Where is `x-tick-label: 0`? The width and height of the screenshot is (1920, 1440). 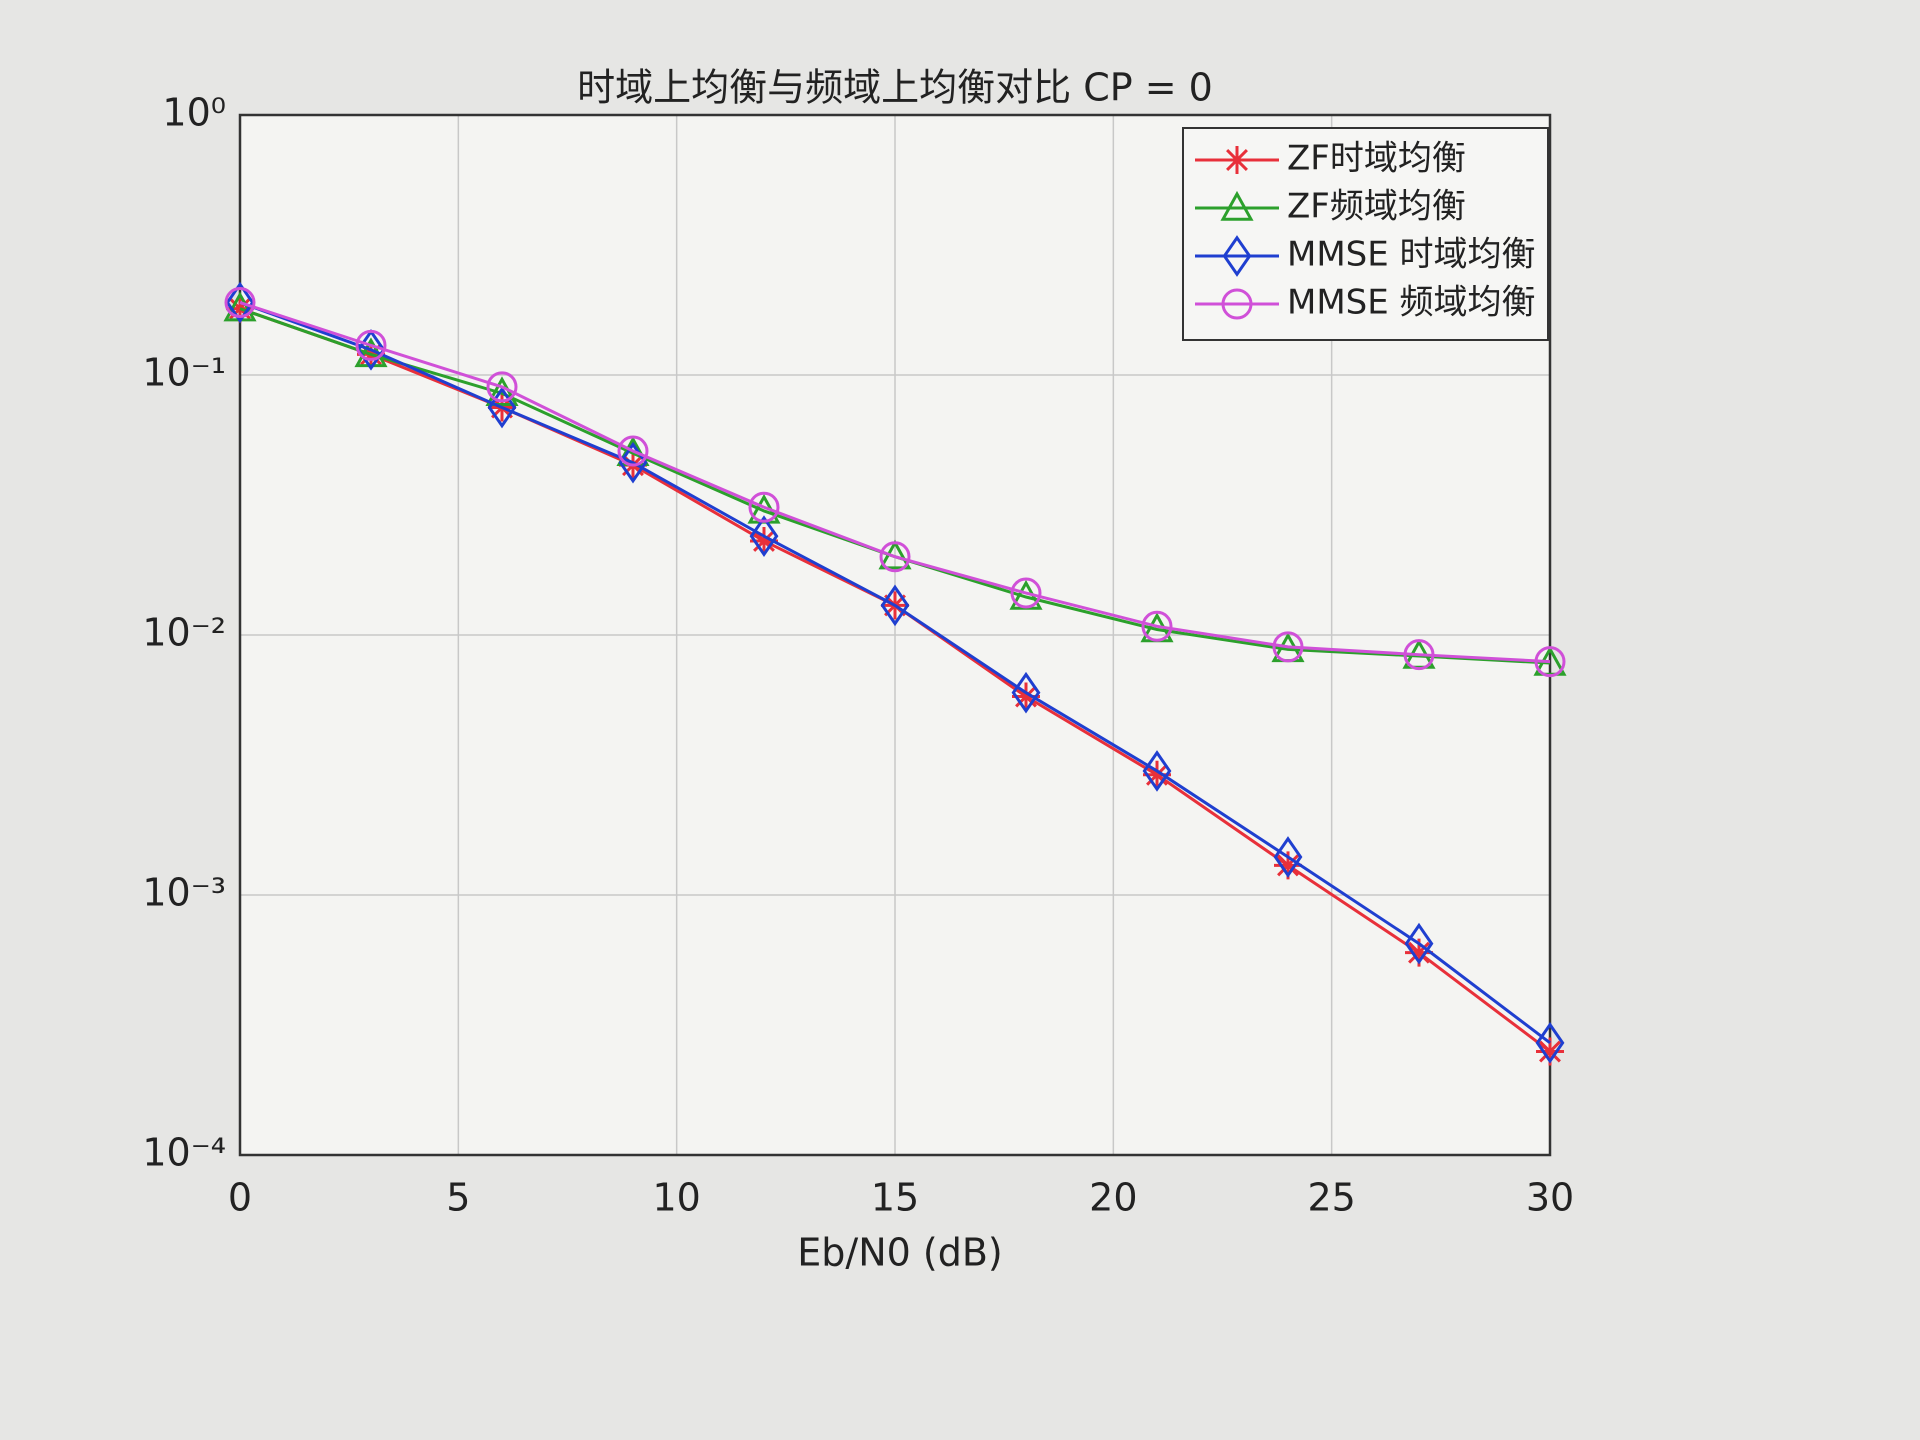 x-tick-label: 0 is located at coordinates (240, 1198).